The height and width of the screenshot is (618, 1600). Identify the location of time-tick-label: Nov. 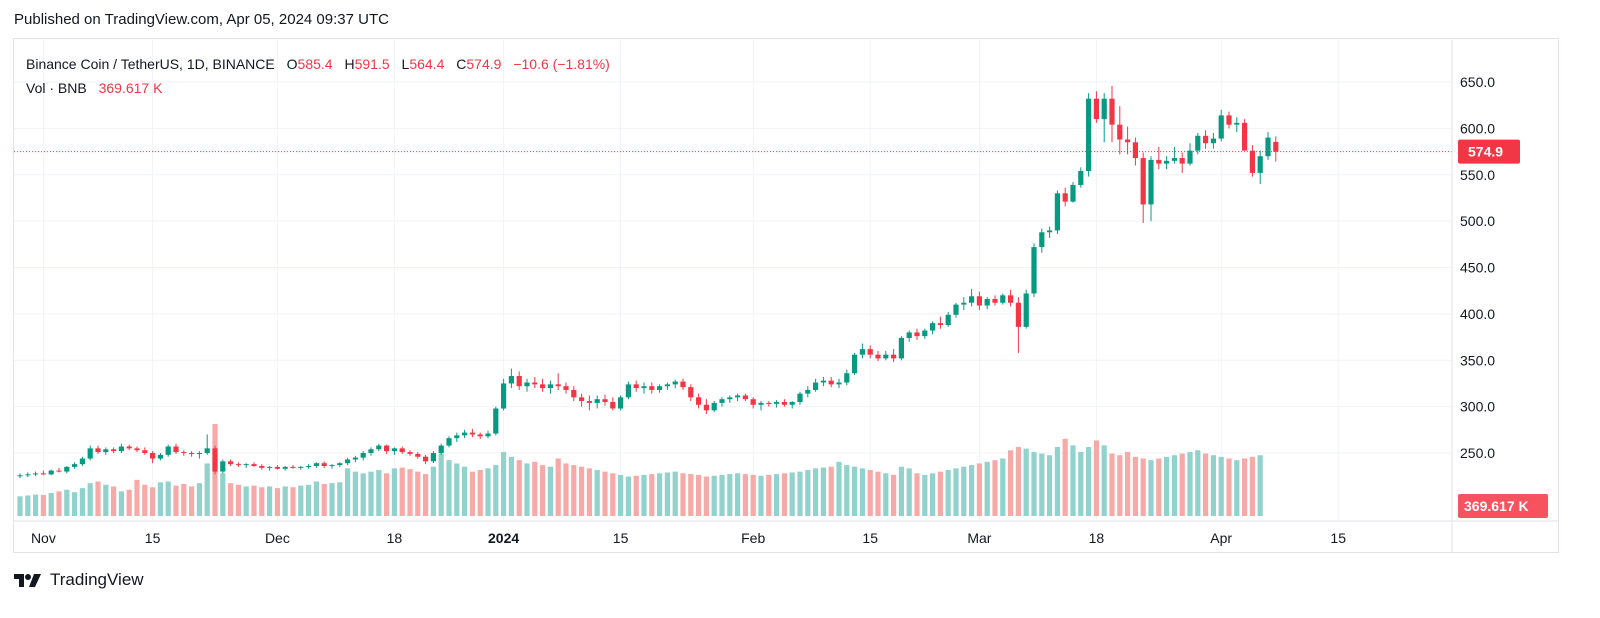
(43, 538).